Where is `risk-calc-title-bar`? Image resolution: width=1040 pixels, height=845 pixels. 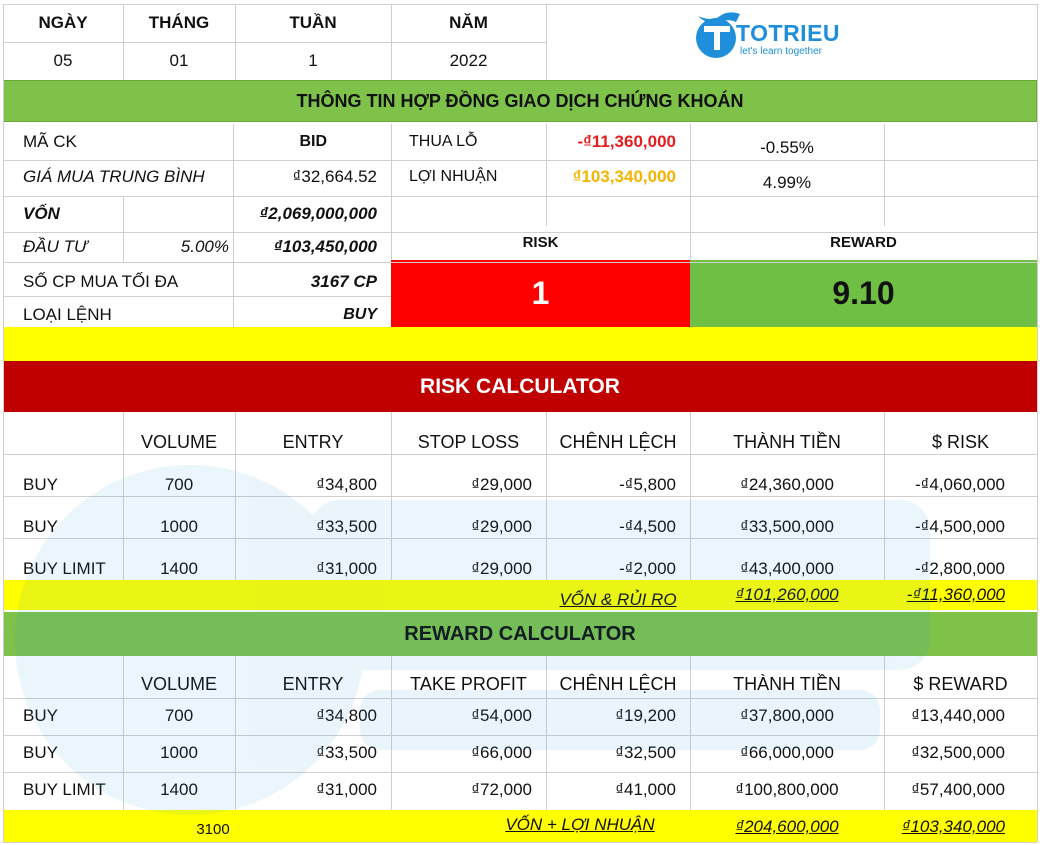
risk-calc-title-bar is located at coordinates (520, 386).